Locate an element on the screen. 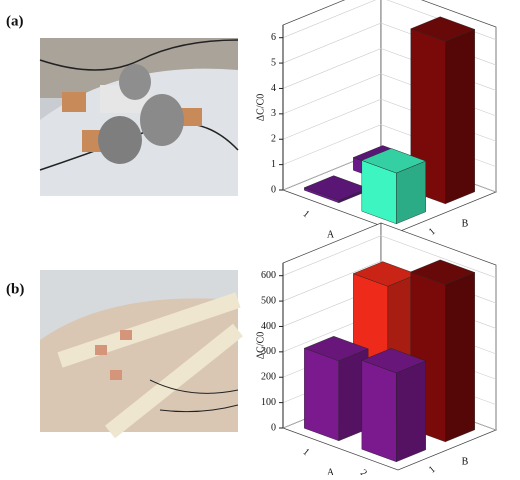 The width and height of the screenshot is (520, 480). z-tick-label: 300 is located at coordinates (268, 351).